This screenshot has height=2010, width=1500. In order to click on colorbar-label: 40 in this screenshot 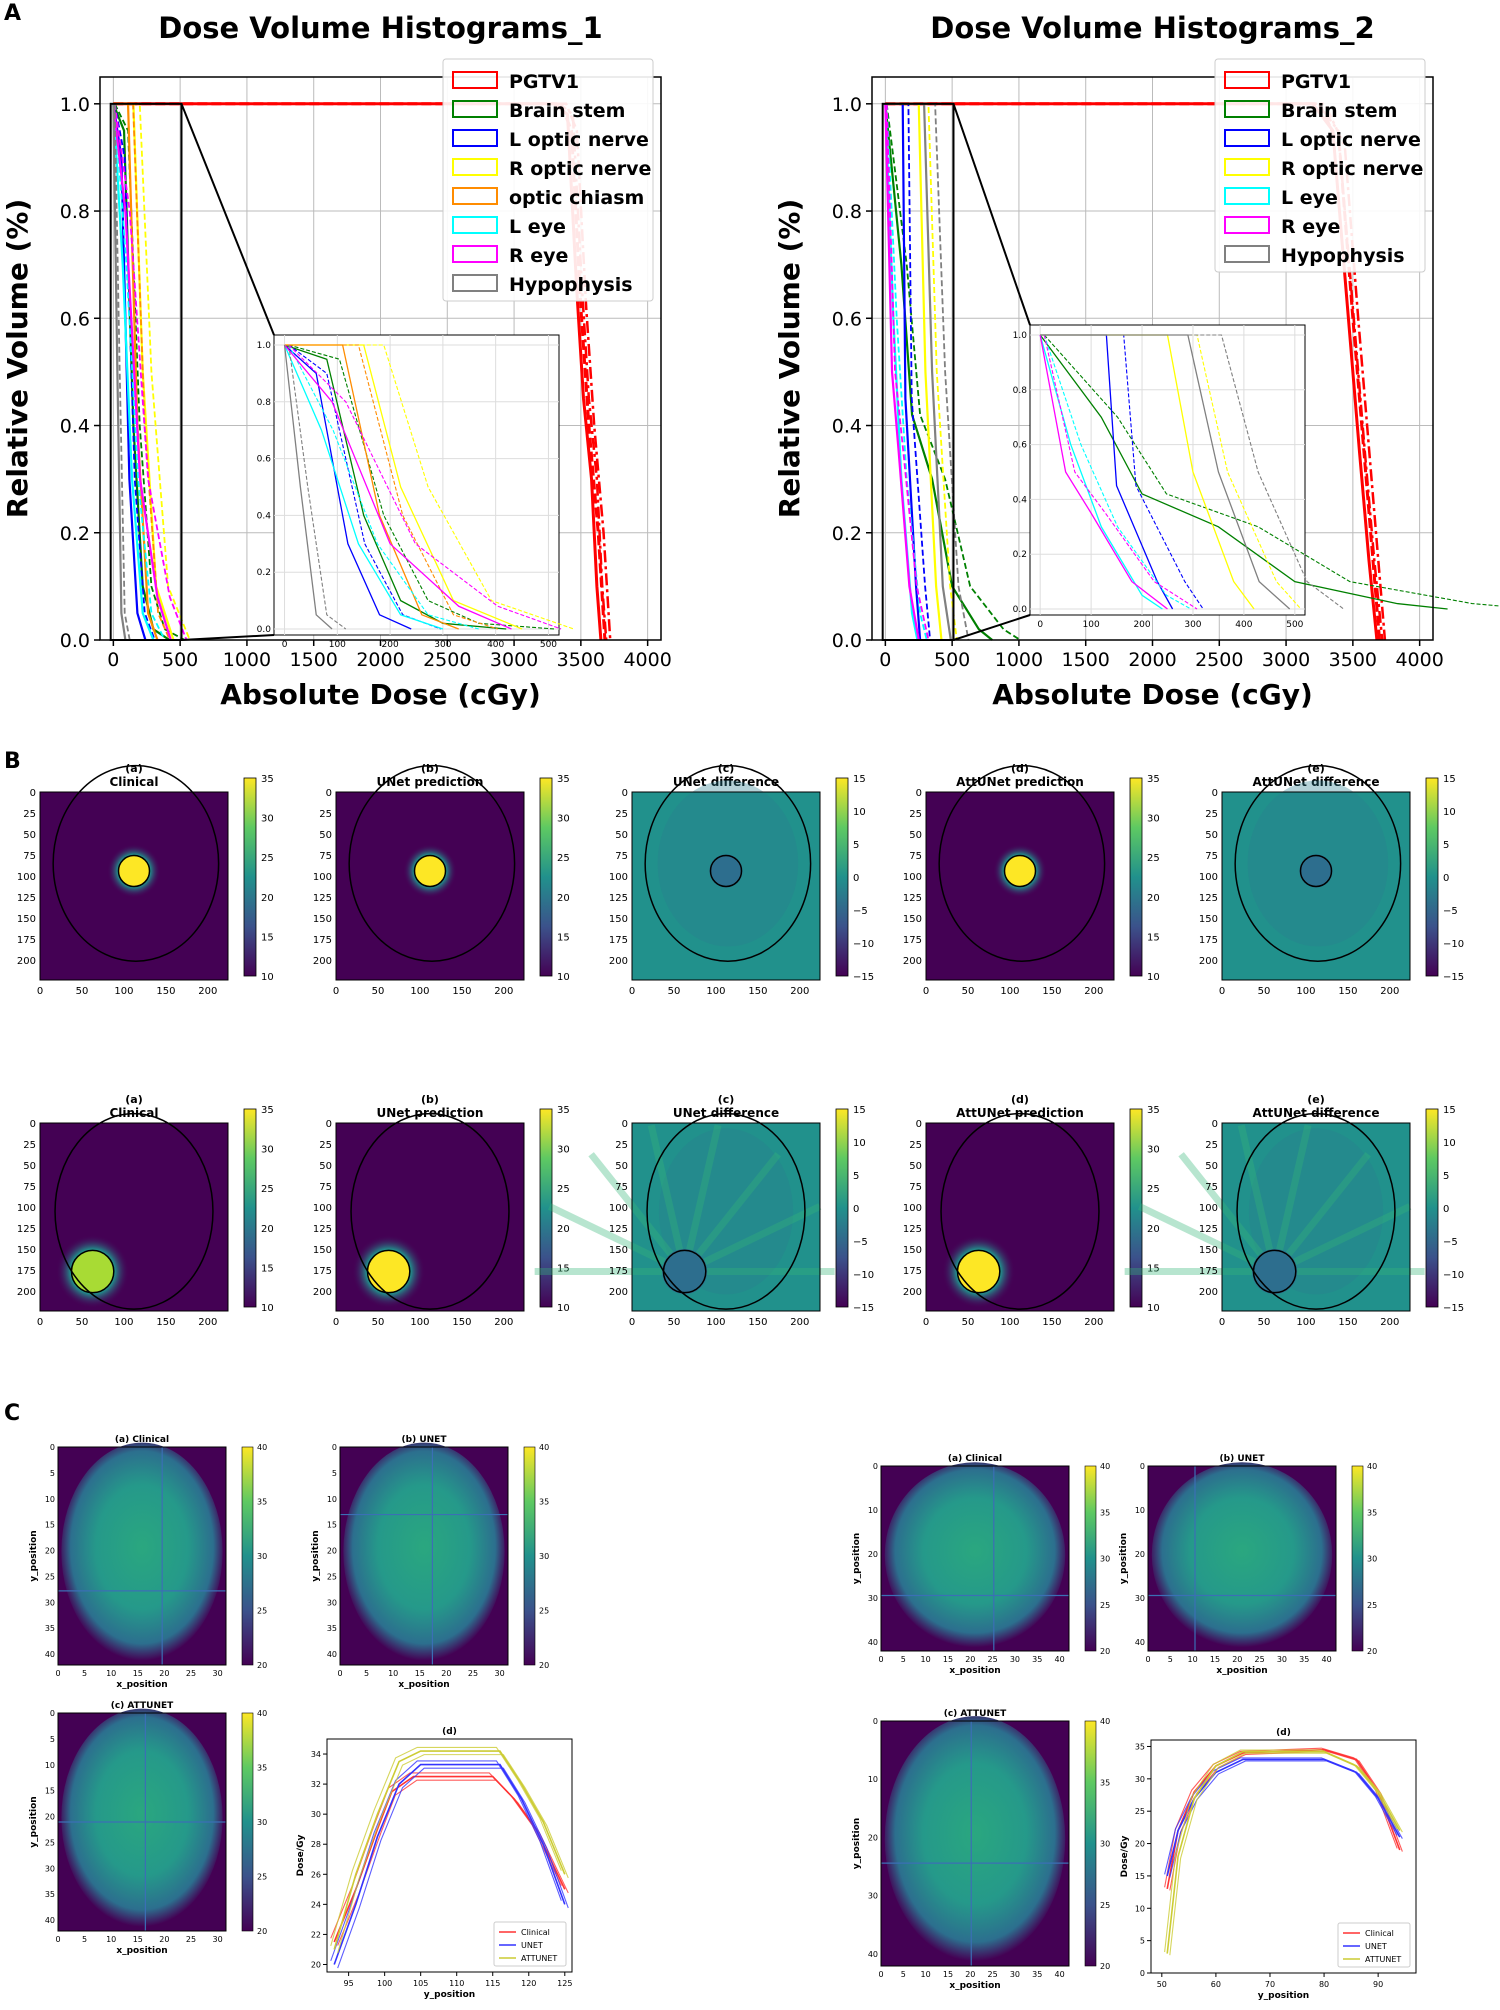, I will do `click(544, 1447)`.